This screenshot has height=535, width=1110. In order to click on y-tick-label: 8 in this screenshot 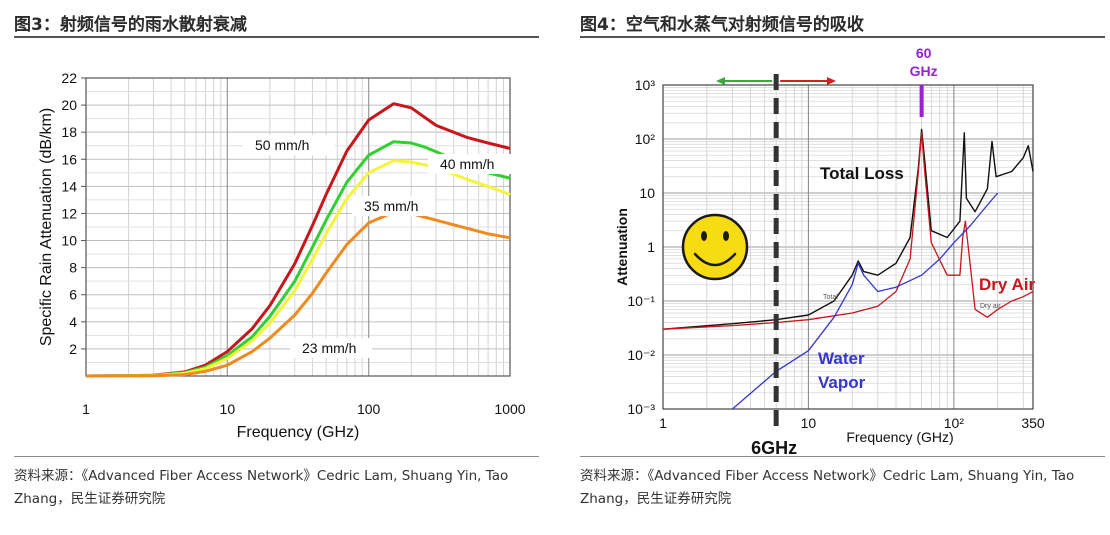, I will do `click(73, 268)`.